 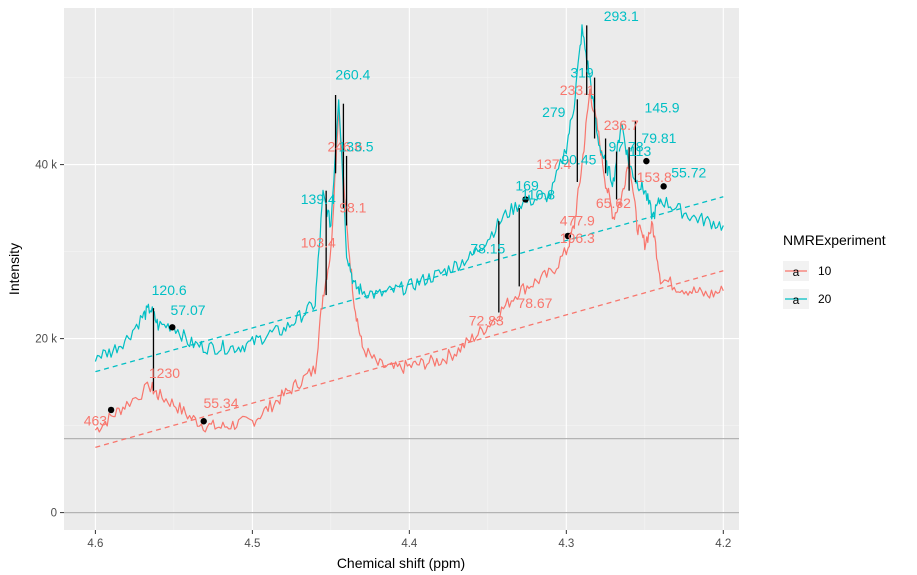 What do you see at coordinates (654, 177) in the screenshot?
I see `peak-label: 153.8` at bounding box center [654, 177].